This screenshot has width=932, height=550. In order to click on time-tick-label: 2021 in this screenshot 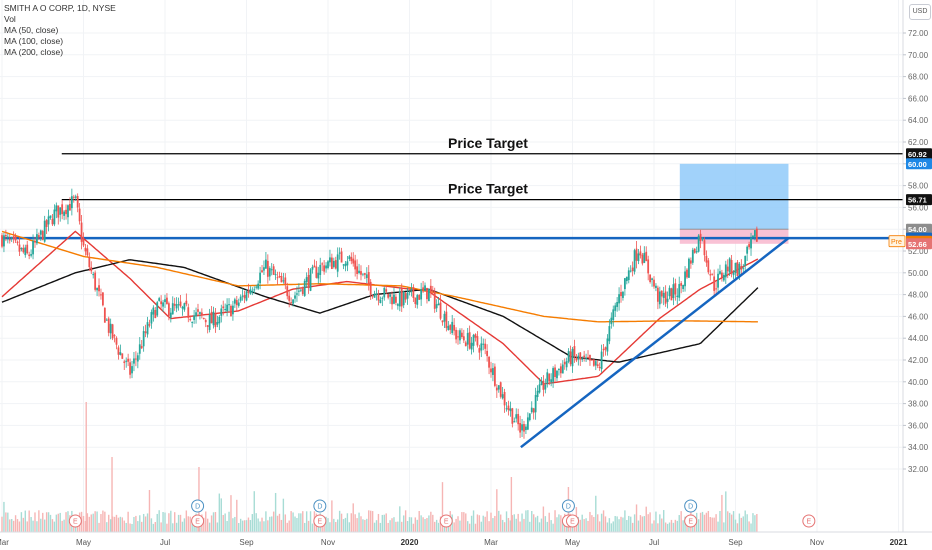, I will do `click(899, 542)`.